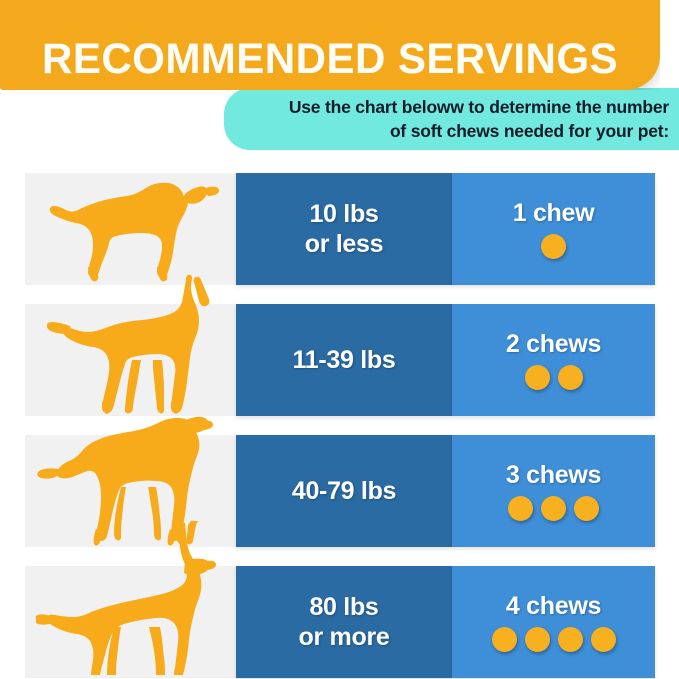 The width and height of the screenshot is (679, 679). What do you see at coordinates (553, 229) in the screenshot?
I see `dose-cell: 1 chew` at bounding box center [553, 229].